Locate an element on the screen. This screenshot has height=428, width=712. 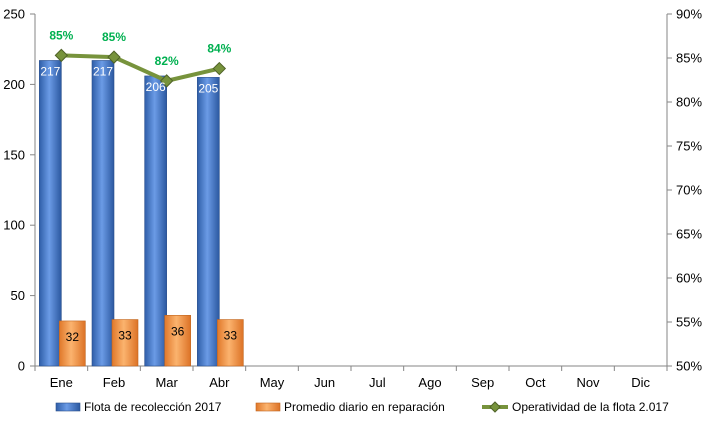
legend-swatch-flota is located at coordinates (68, 407).